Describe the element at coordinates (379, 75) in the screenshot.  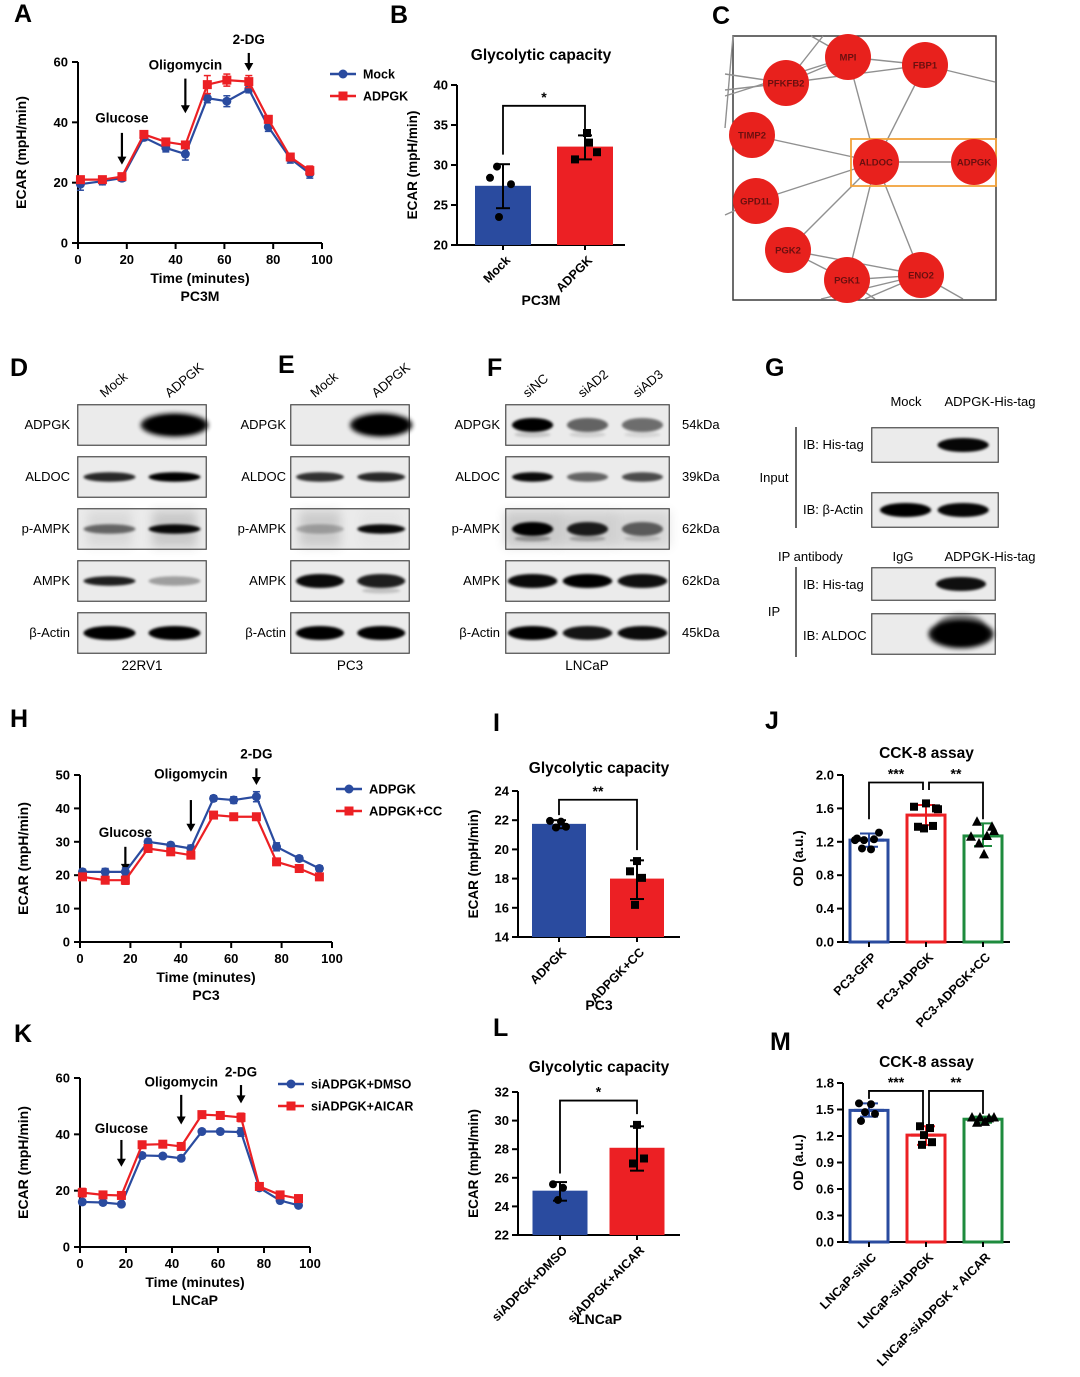
I see `legend-label: Mock` at that location.